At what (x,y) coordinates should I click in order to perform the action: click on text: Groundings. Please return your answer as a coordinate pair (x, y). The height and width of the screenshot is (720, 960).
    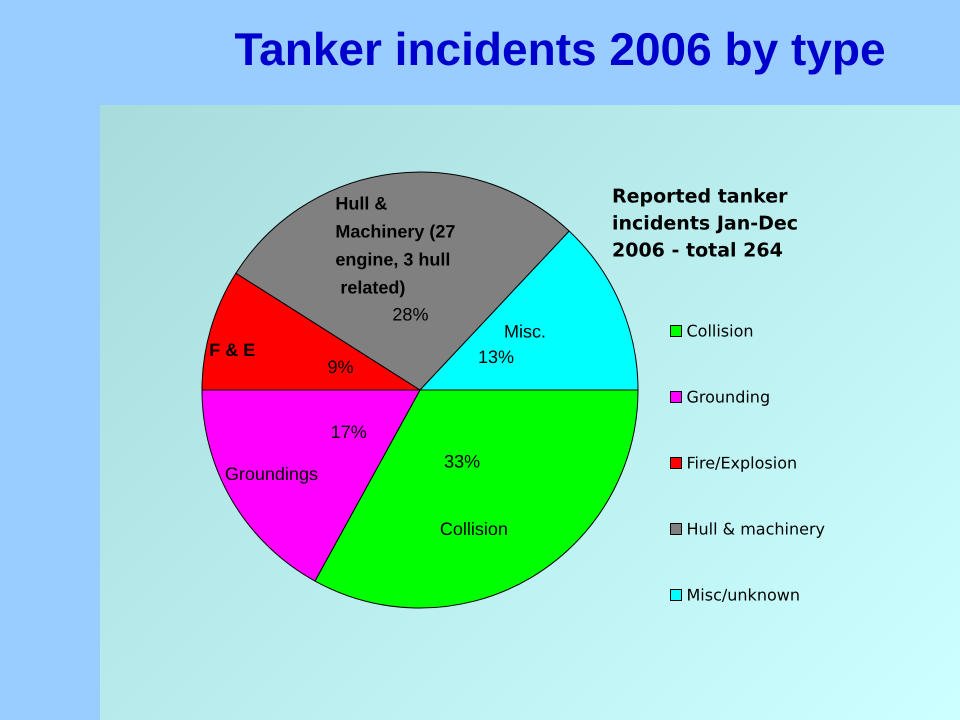
    Looking at the image, I should click on (271, 474).